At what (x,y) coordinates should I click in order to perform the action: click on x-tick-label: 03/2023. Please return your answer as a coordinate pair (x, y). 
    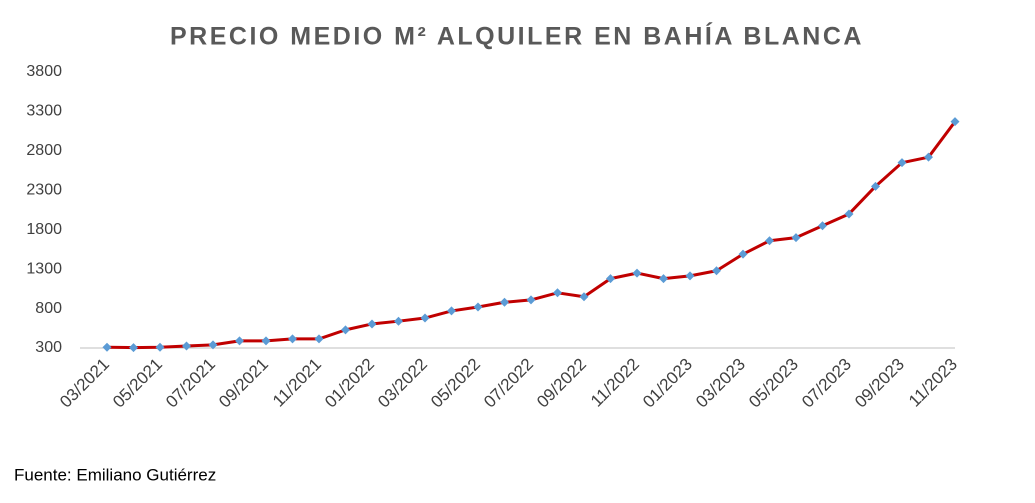
    Looking at the image, I should click on (720, 383).